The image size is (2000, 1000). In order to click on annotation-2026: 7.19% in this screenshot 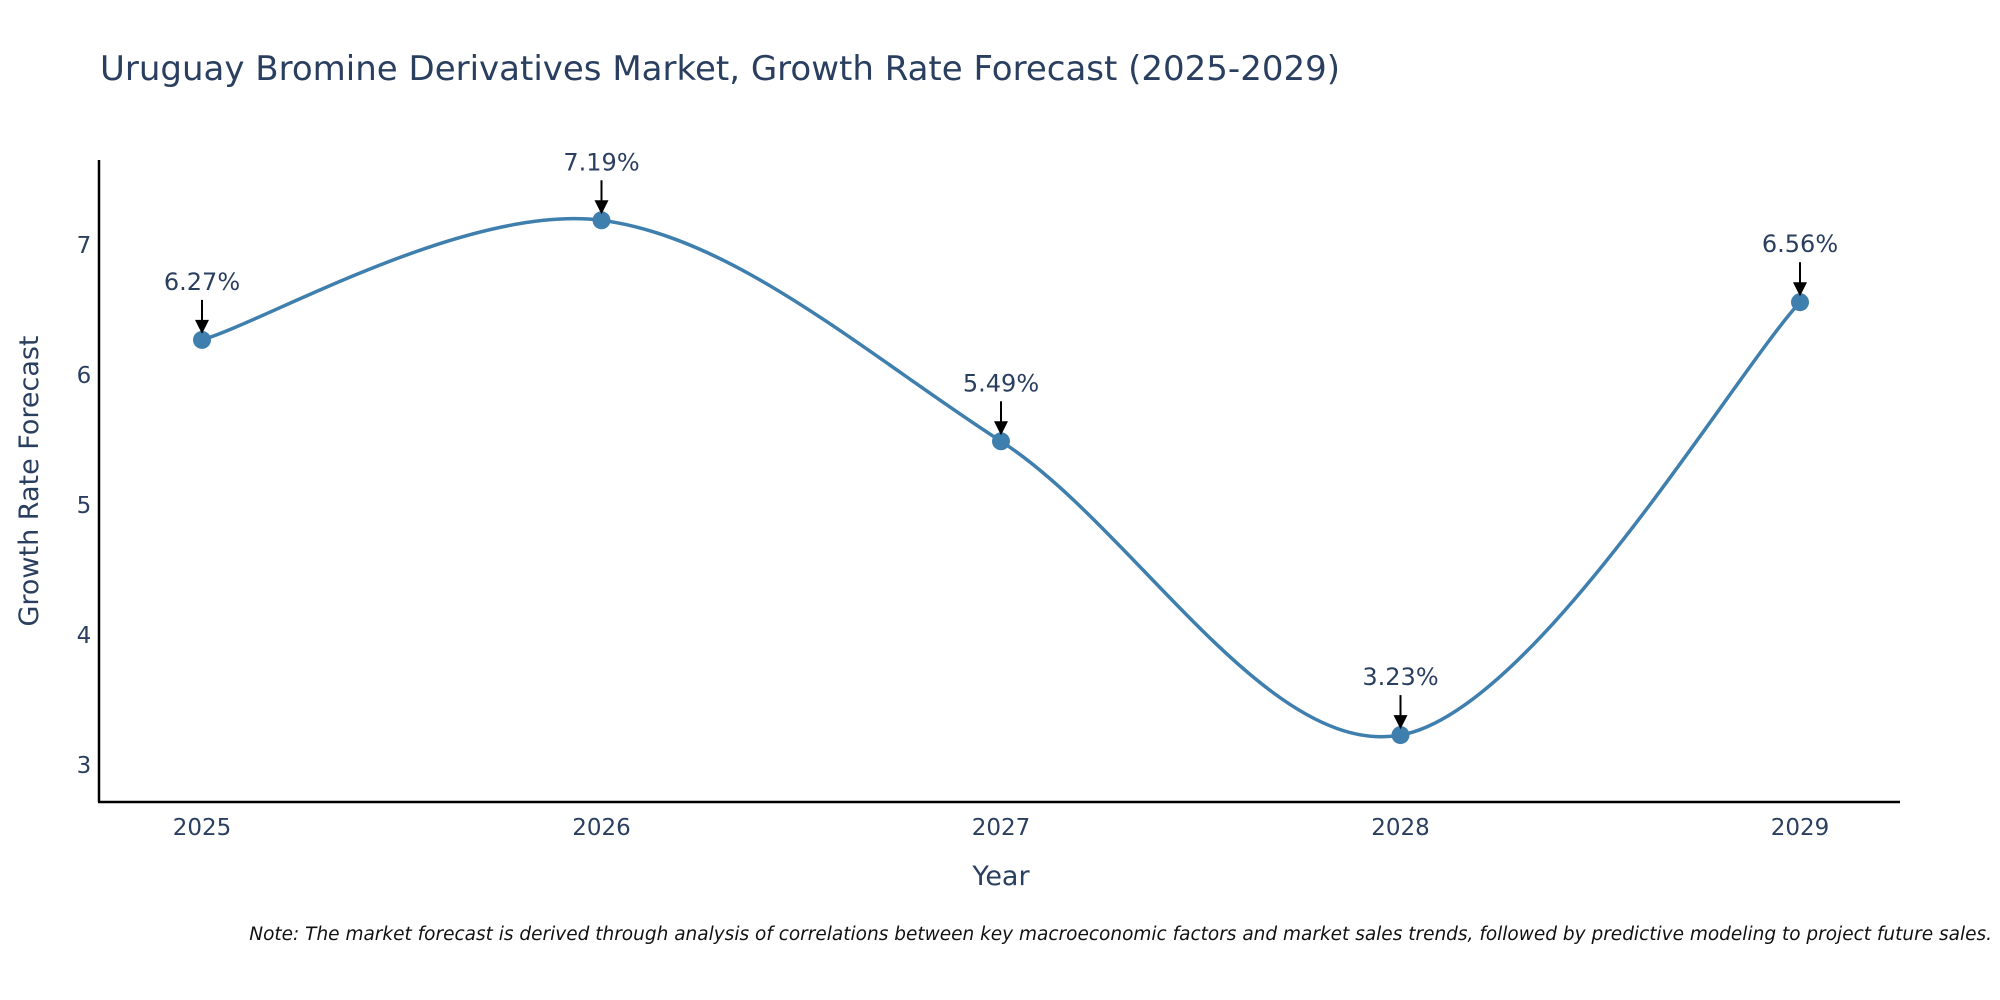, I will do `click(601, 181)`.